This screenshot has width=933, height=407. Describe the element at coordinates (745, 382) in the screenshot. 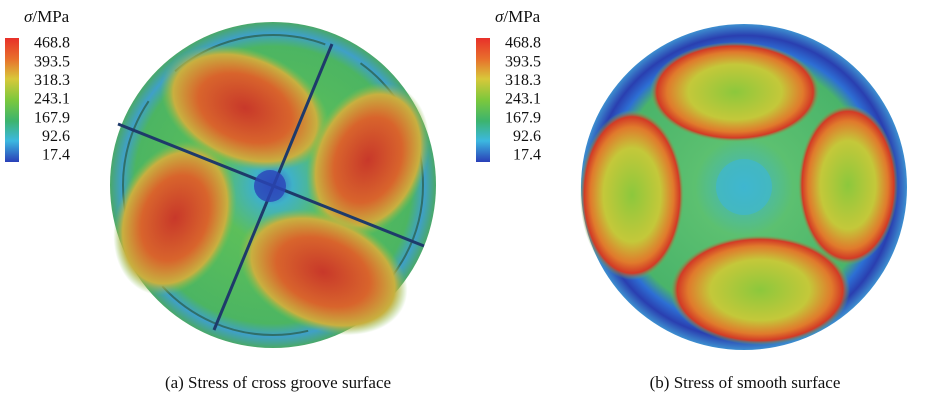

I see `caption: (b) Stress of smooth surface` at that location.